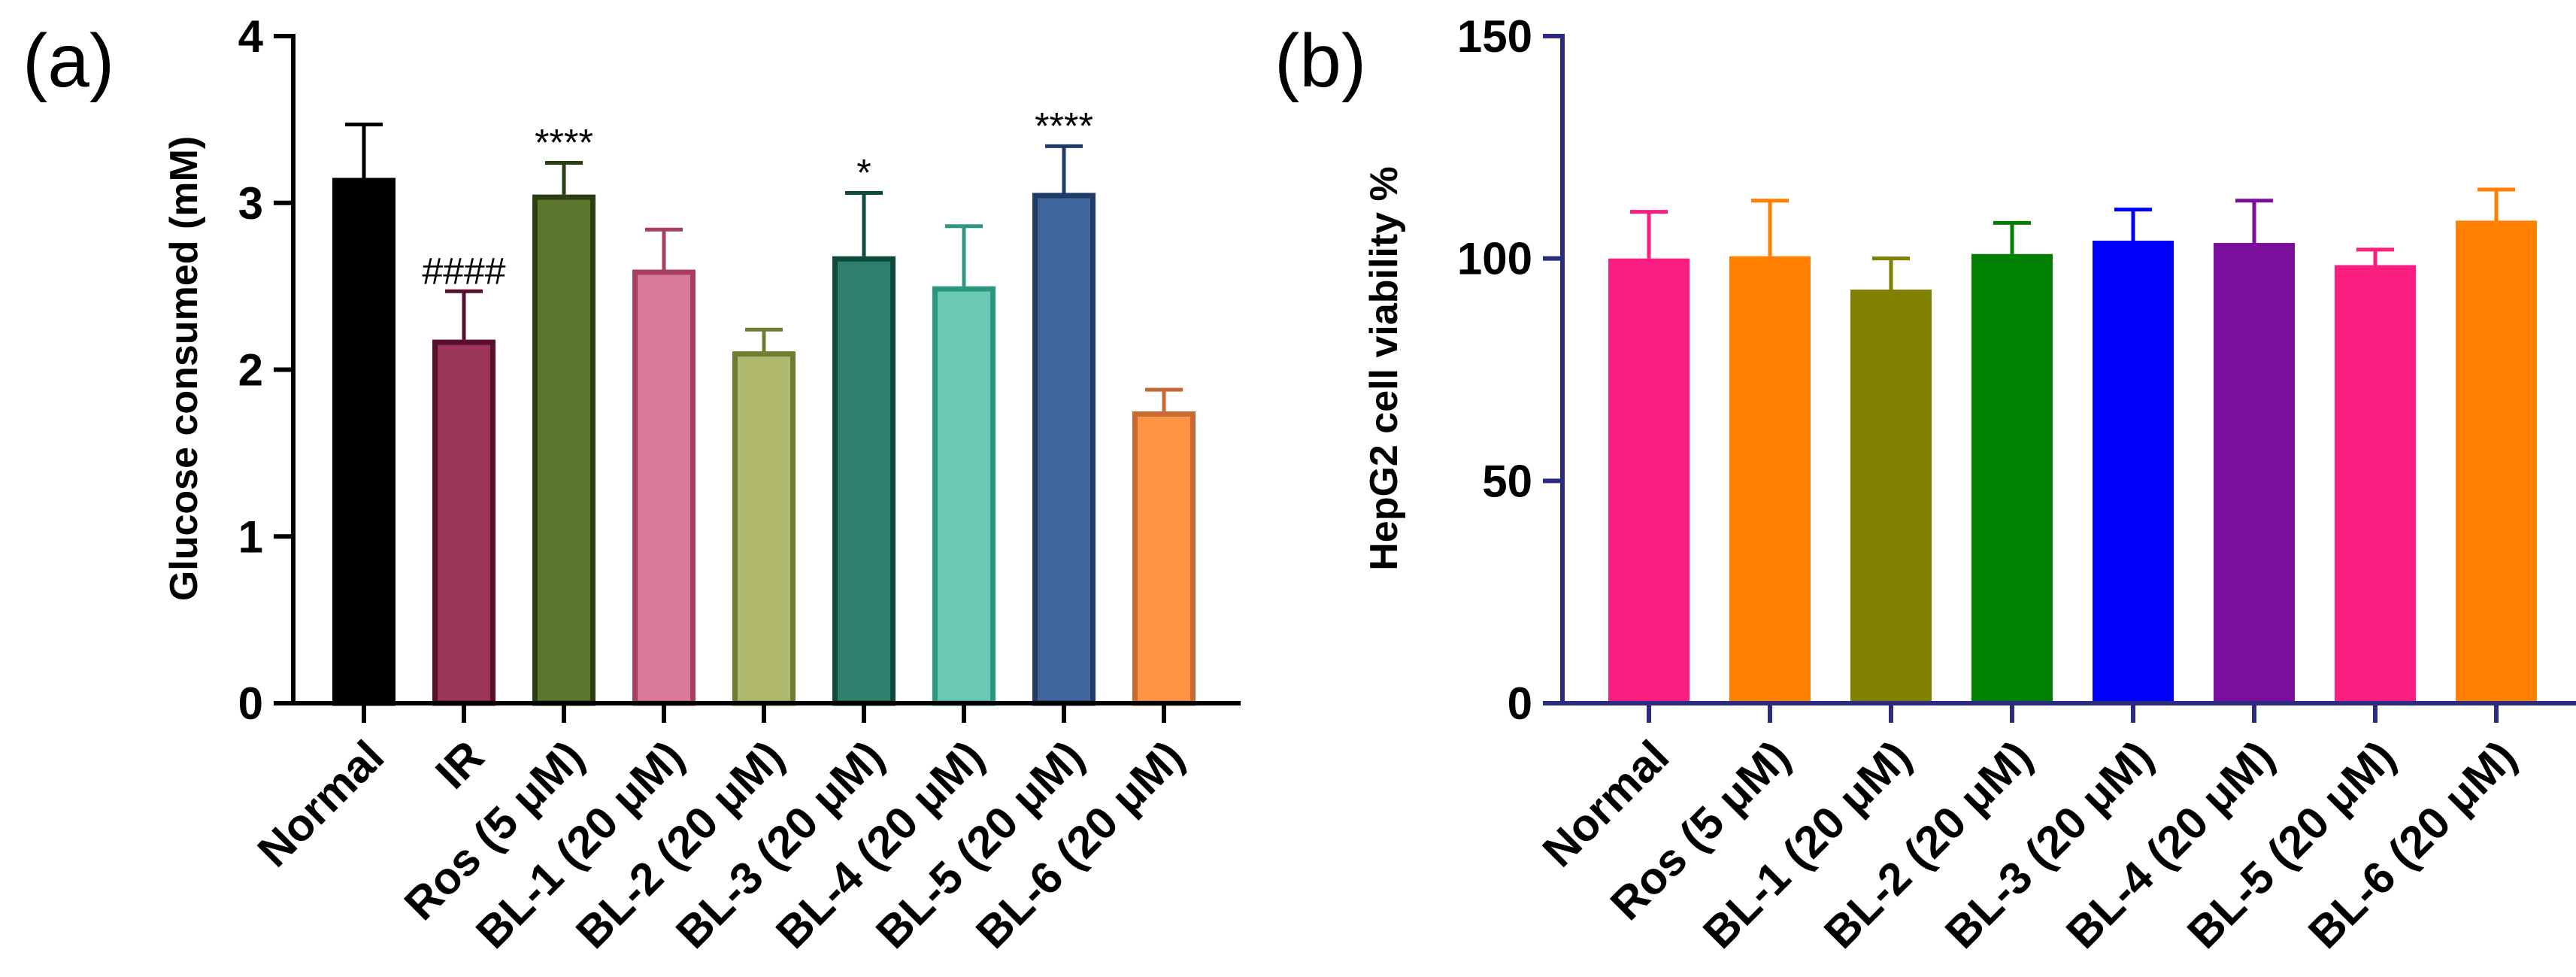 Image resolution: width=2576 pixels, height=977 pixels. I want to click on y-tick-label: 2, so click(250, 370).